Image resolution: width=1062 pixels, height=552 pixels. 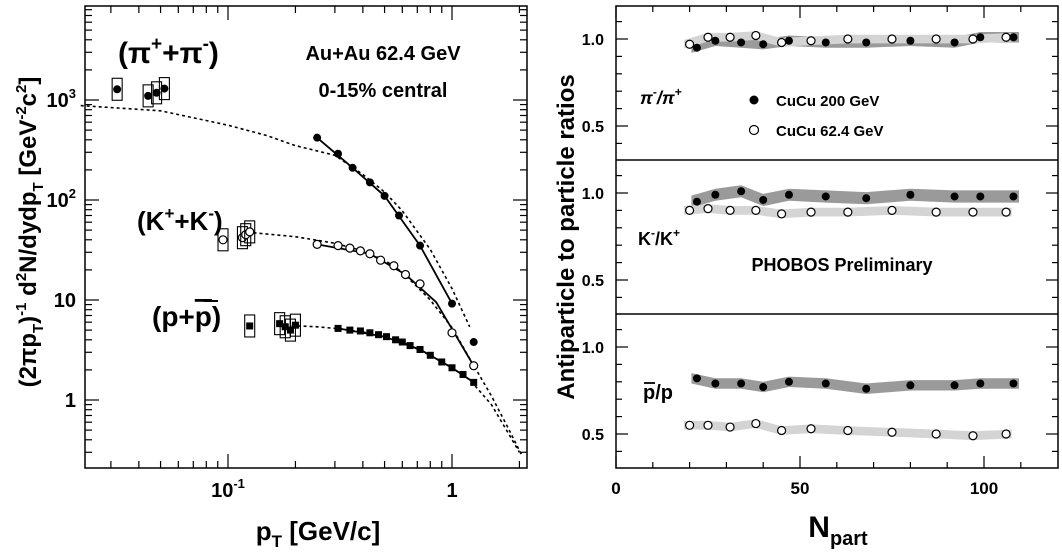 I want to click on legend-label-open: CuCu 62.4 GeV, so click(x=830, y=131).